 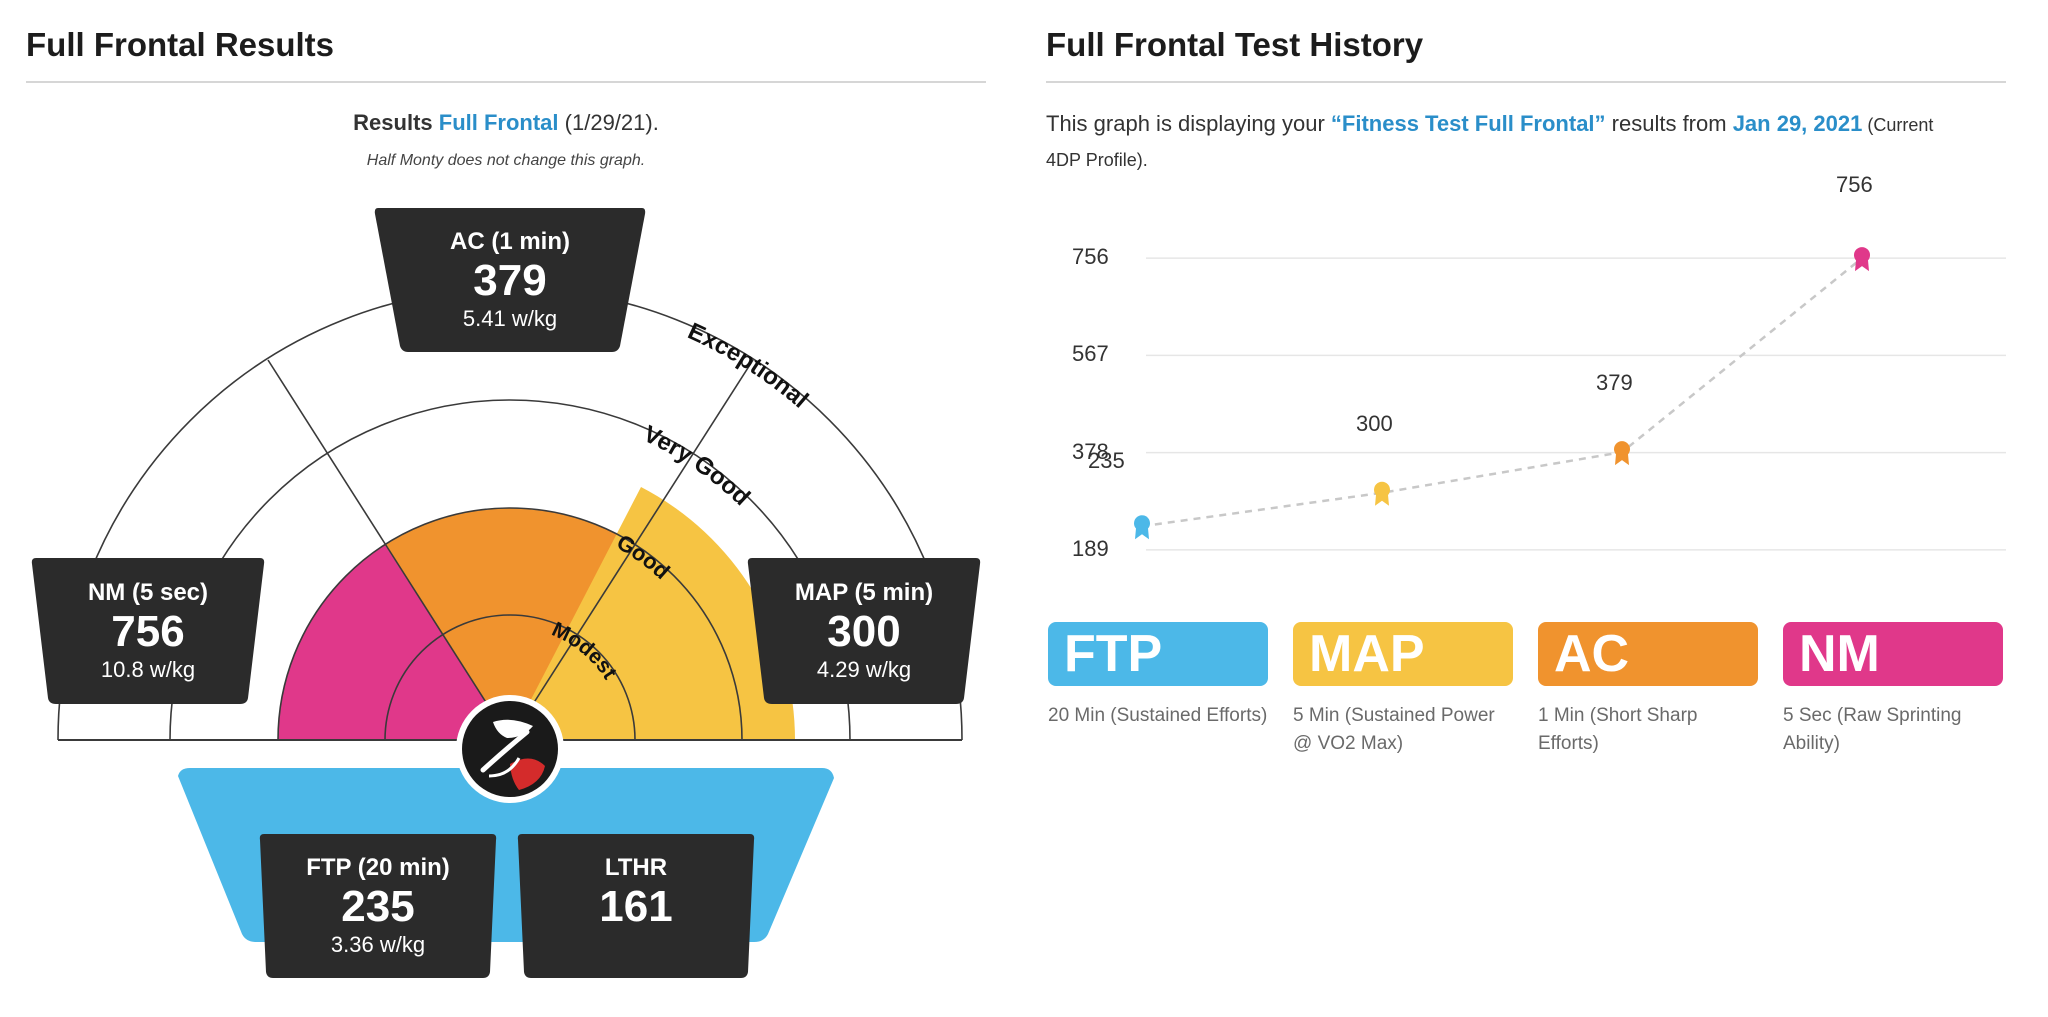 I want to click on results-caption: Results Full Frontal (1/29/21)., so click(x=506, y=123).